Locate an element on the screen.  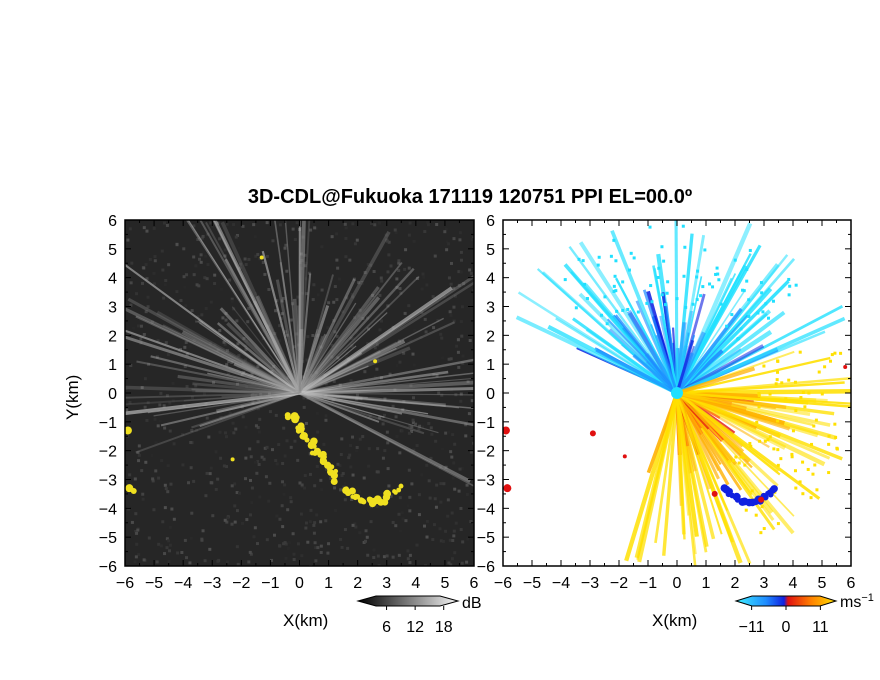
velocity-echo-blob is located at coordinates (761, 499).